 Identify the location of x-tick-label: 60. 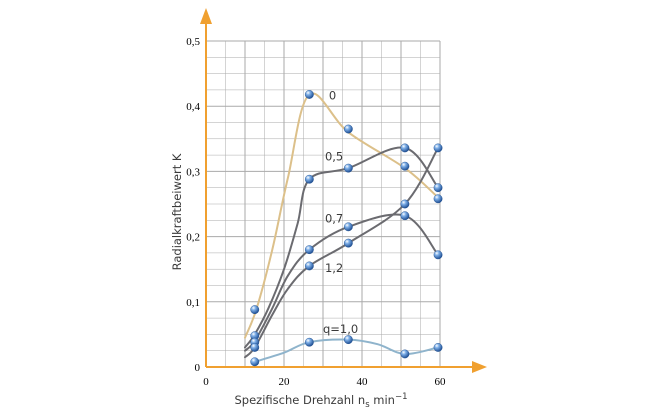
(441, 382).